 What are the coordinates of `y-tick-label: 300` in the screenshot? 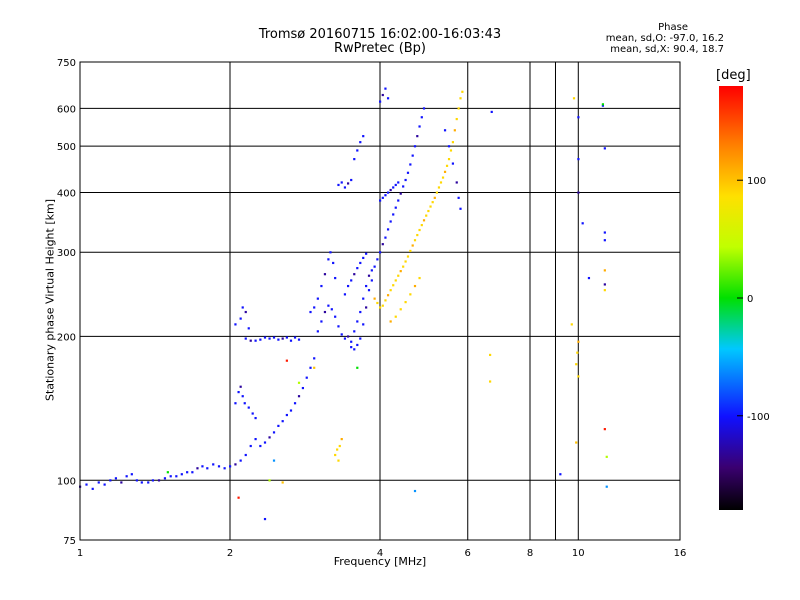 It's located at (66, 253).